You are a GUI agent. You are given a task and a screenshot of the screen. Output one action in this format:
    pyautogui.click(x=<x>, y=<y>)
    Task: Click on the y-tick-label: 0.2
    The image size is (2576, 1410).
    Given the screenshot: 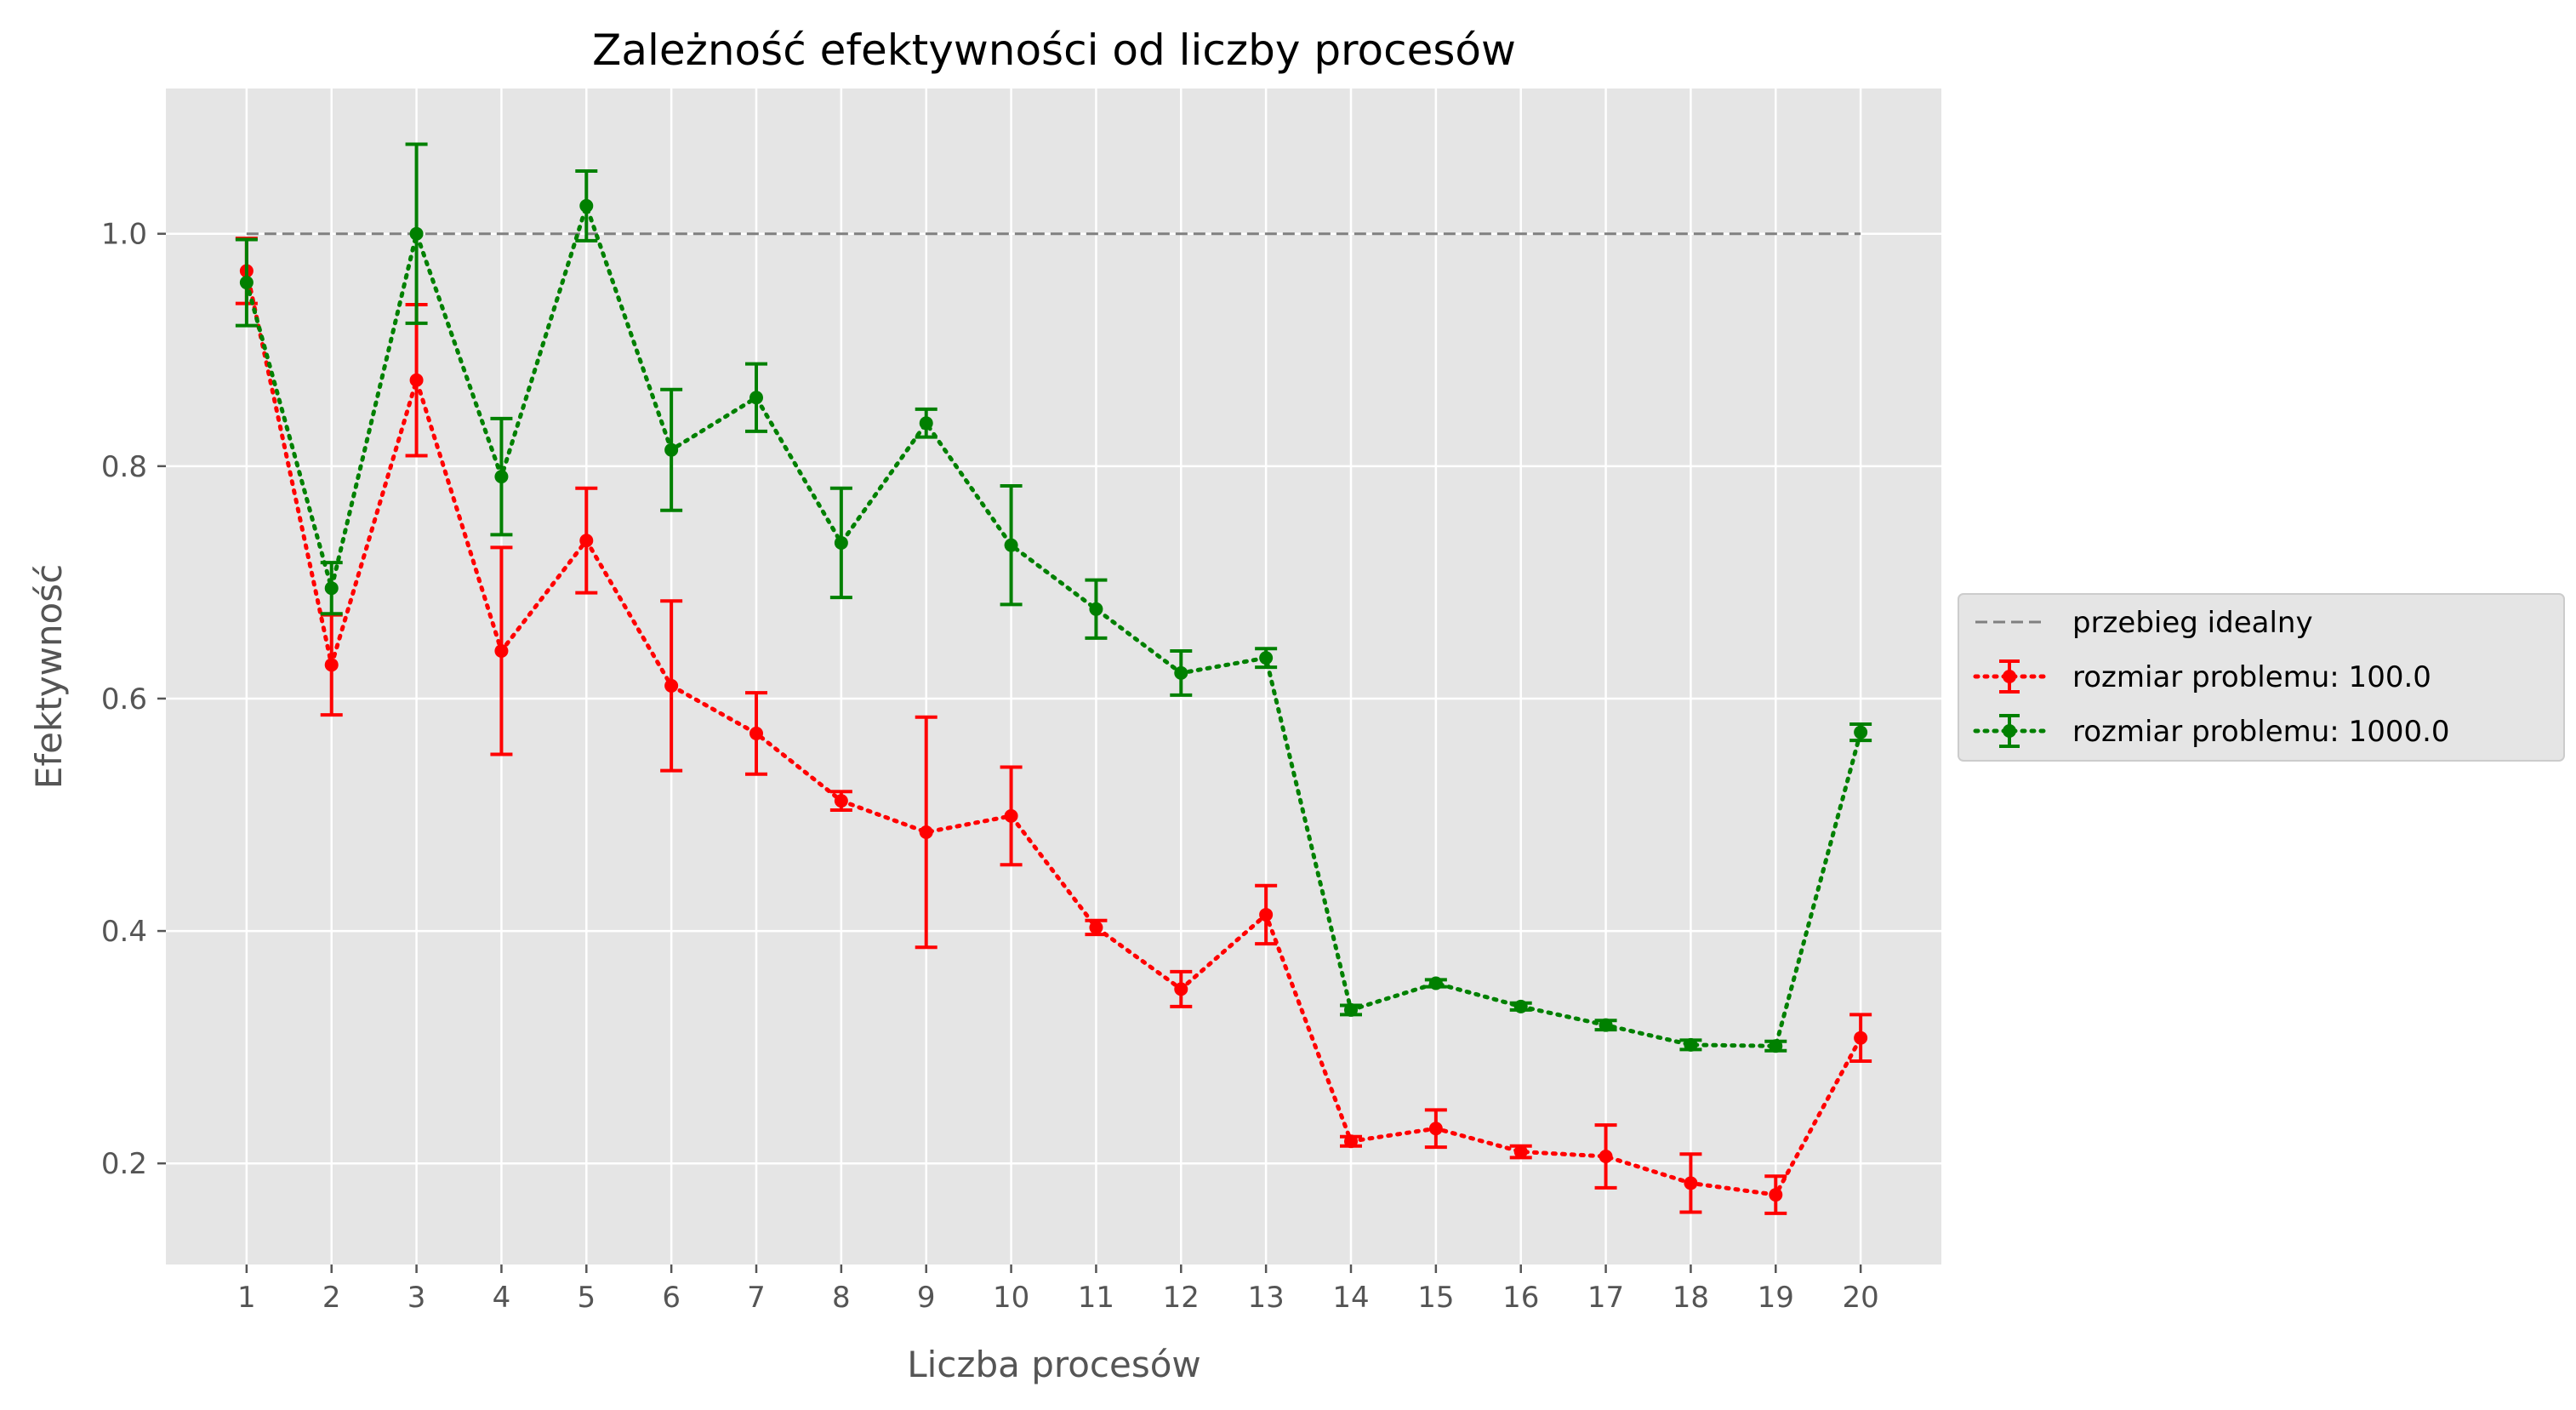 What is the action you would take?
    pyautogui.click(x=124, y=1164)
    